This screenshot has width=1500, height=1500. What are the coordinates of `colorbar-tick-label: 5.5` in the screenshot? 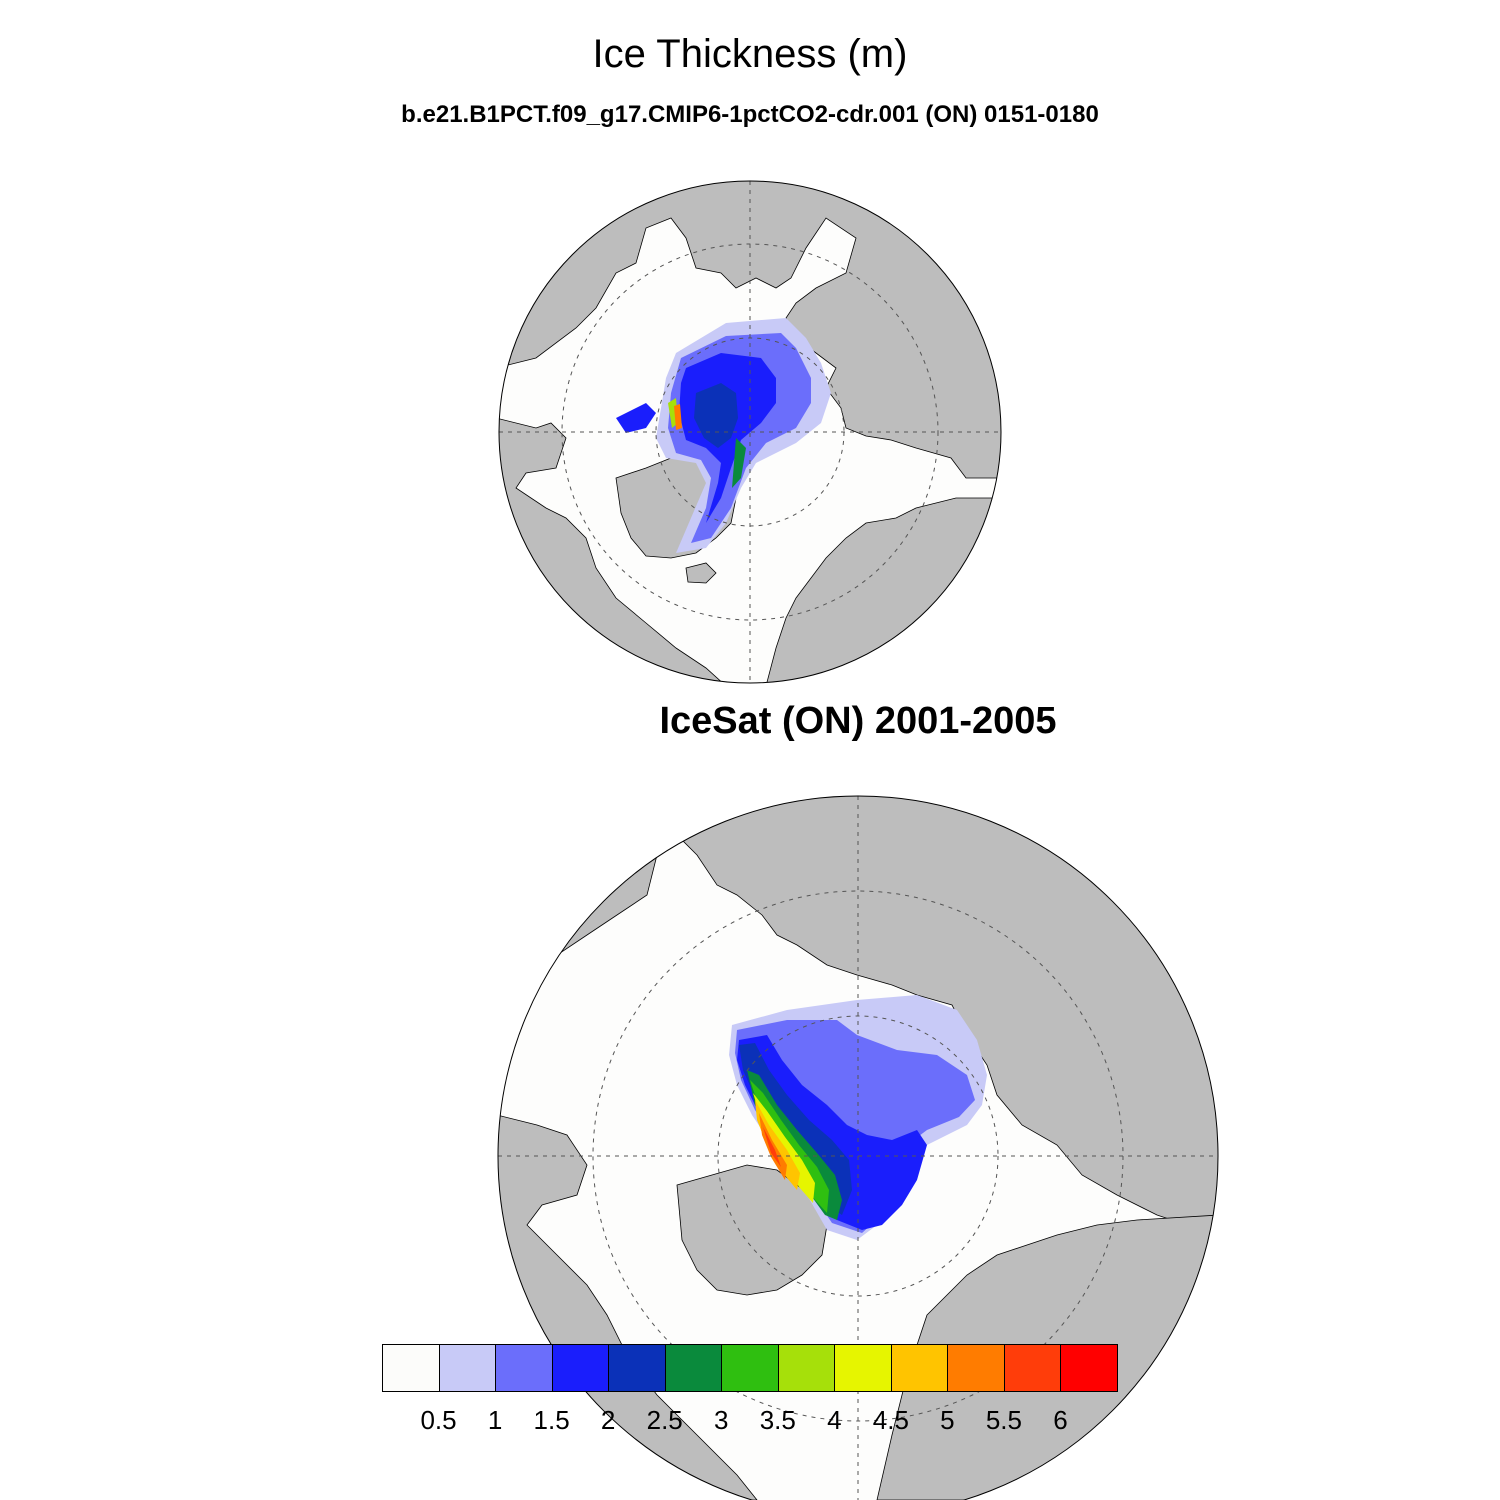 It's located at (1003, 1420).